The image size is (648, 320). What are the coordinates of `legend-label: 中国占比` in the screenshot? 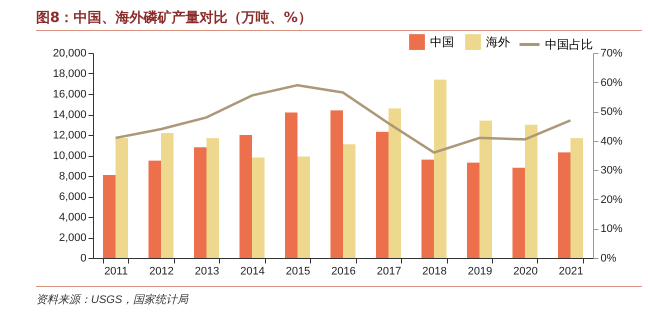 It's located at (569, 45).